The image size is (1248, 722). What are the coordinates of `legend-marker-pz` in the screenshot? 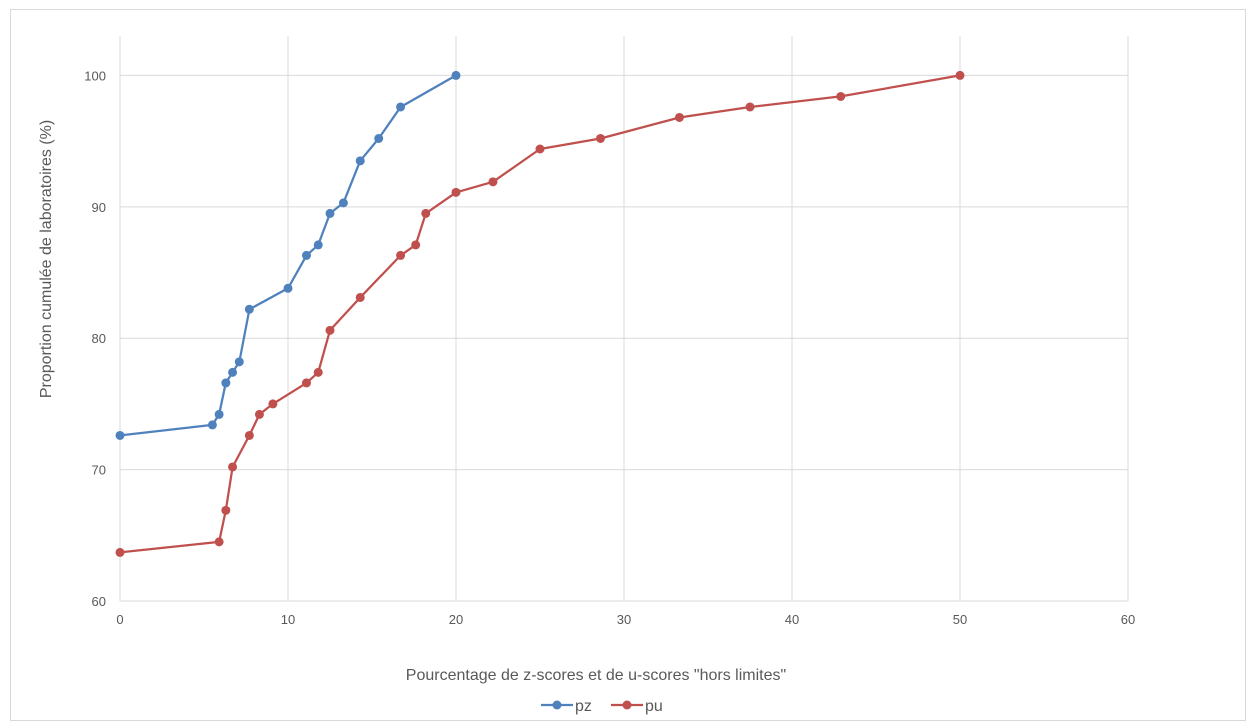 It's located at (557, 705).